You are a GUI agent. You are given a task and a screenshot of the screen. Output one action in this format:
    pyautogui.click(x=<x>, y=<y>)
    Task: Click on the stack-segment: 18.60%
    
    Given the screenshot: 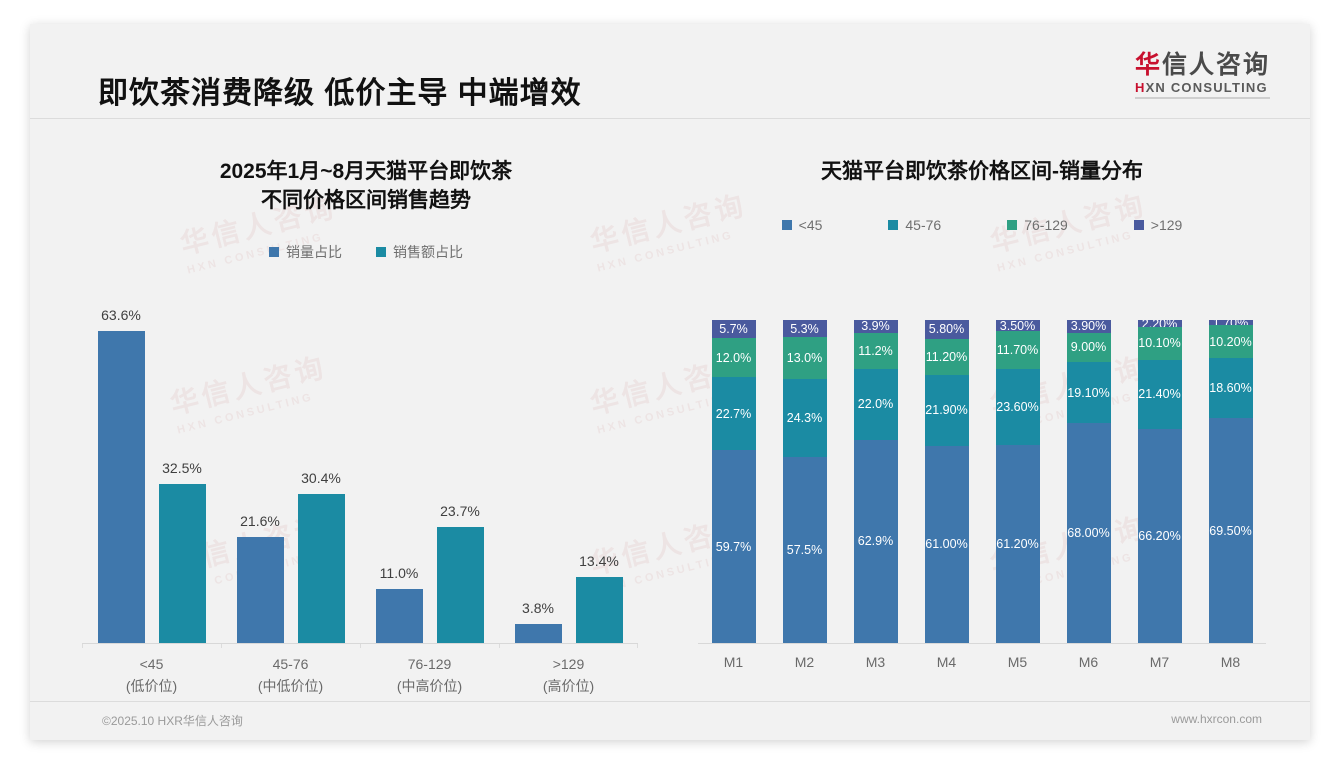 What is the action you would take?
    pyautogui.click(x=1230, y=388)
    